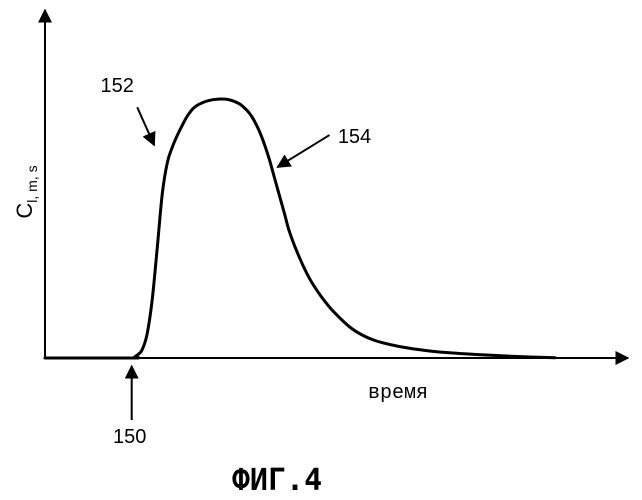 The height and width of the screenshot is (500, 642). I want to click on annotation-label-154: 154, so click(354, 137).